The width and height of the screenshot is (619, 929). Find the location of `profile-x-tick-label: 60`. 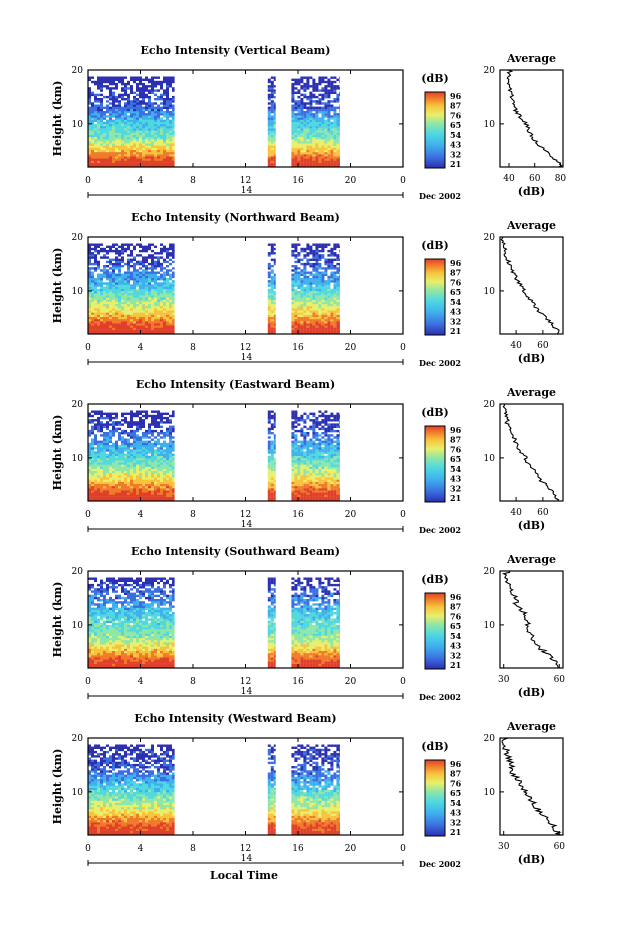

profile-x-tick-label: 60 is located at coordinates (535, 179).